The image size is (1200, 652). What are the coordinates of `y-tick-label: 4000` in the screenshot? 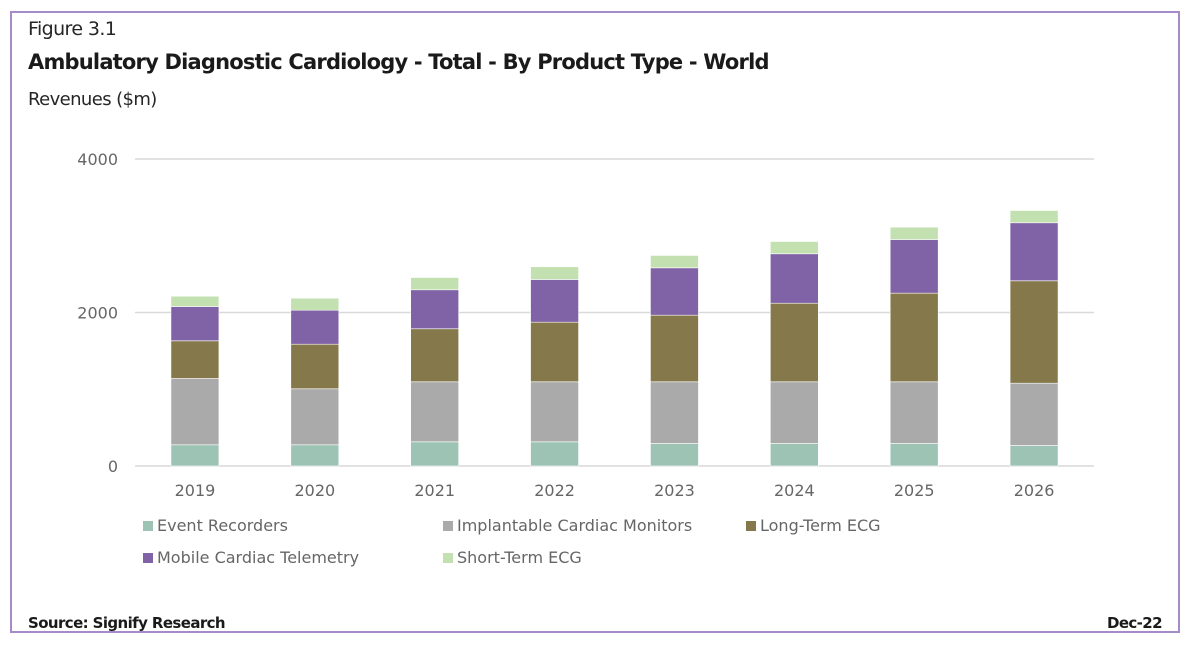 It's located at (97, 159).